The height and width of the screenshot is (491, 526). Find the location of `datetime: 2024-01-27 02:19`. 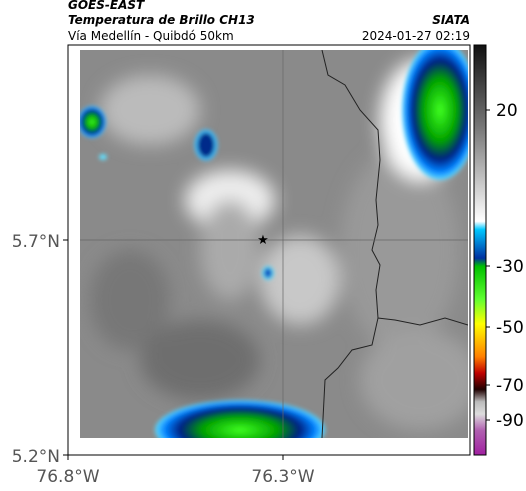

datetime: 2024-01-27 02:19 is located at coordinates (416, 36).